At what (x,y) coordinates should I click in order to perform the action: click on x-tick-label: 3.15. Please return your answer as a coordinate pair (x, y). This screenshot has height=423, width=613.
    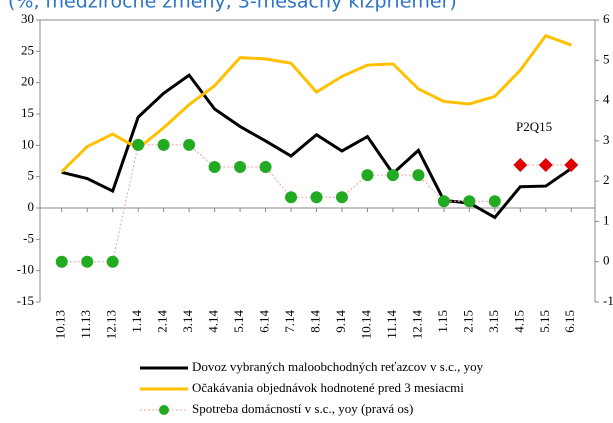
    Looking at the image, I should click on (493, 321).